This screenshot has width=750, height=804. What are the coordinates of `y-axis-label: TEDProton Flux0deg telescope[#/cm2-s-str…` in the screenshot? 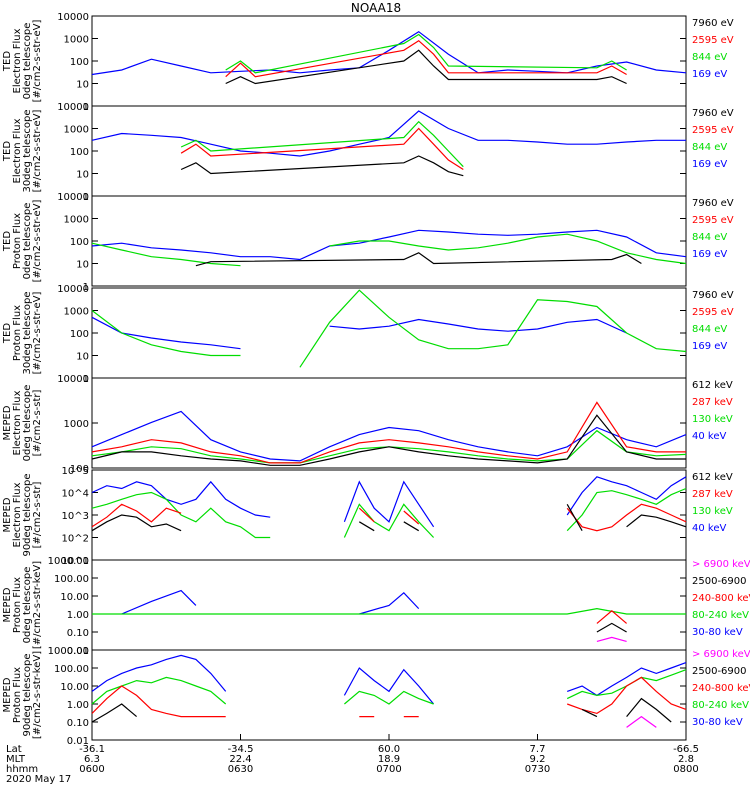 It's located at (22, 241).